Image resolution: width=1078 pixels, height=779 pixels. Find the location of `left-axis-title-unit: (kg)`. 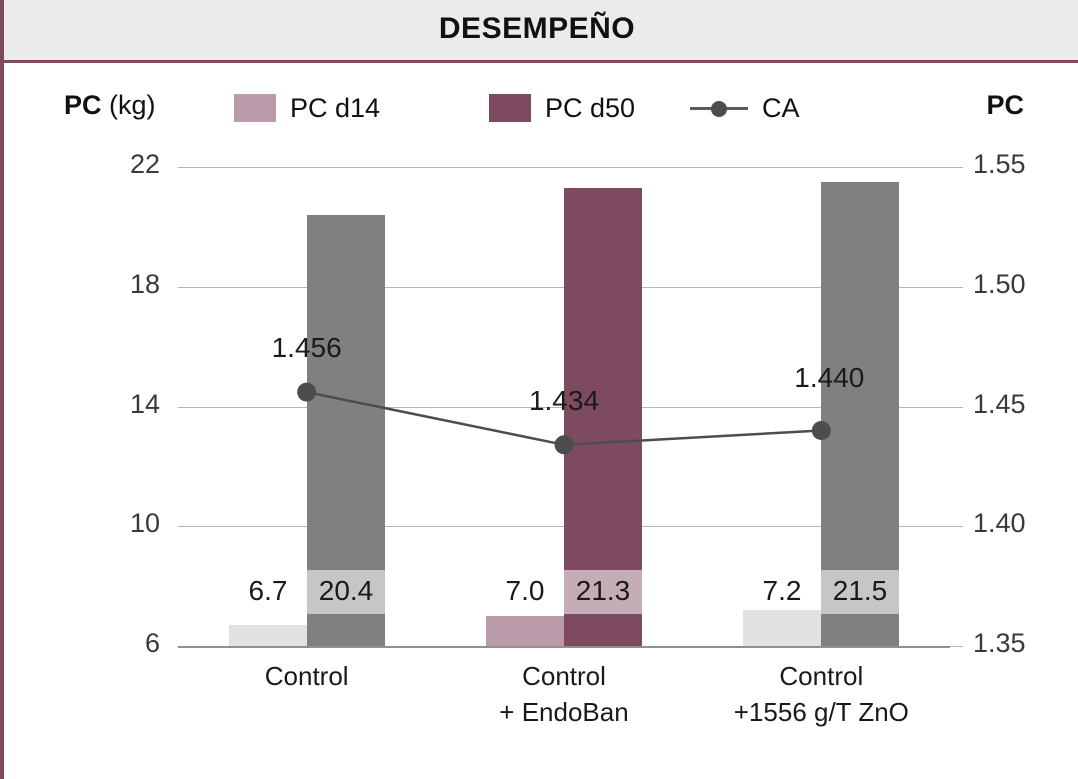

left-axis-title-unit: (kg) is located at coordinates (128, 105).